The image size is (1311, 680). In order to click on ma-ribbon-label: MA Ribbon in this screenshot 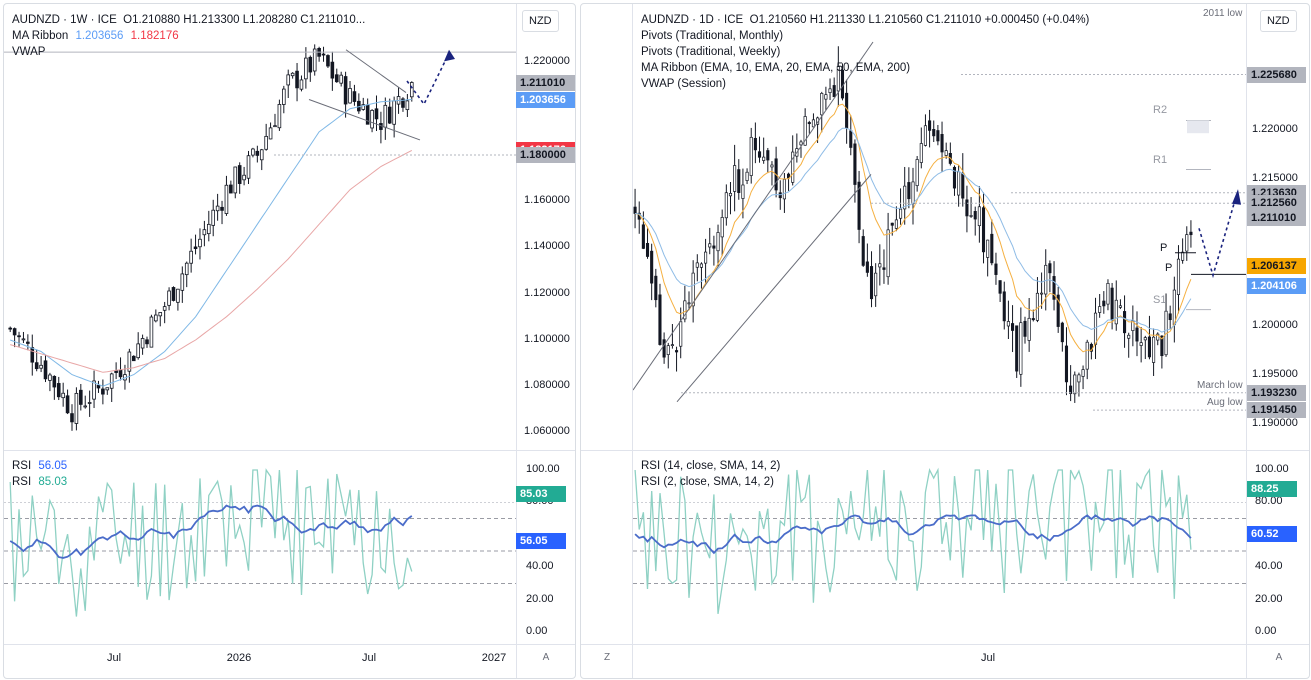, I will do `click(40, 36)`.